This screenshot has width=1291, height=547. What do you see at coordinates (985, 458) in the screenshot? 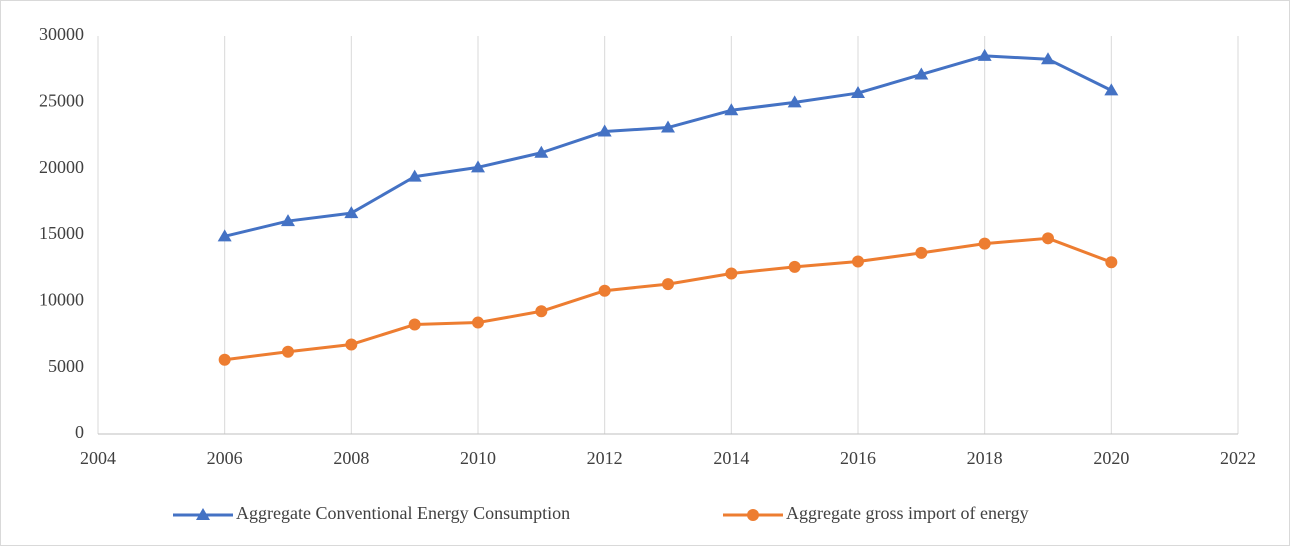
I see `x-tick-label: 2018` at bounding box center [985, 458].